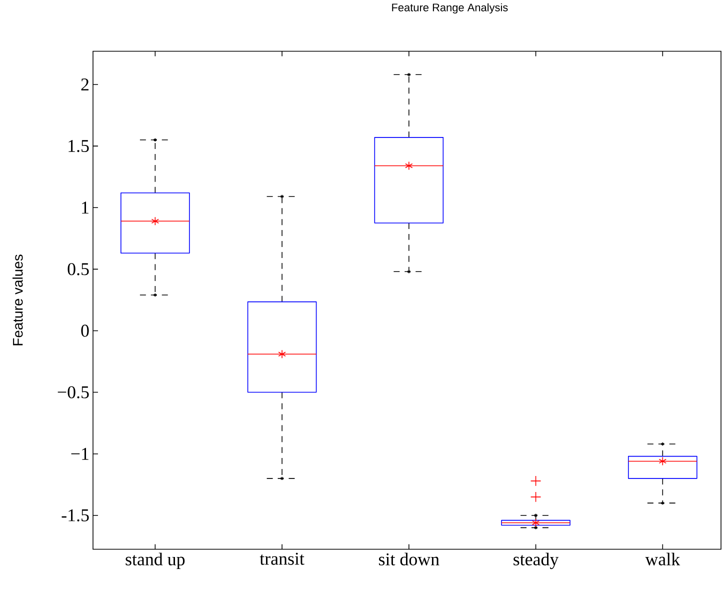 The width and height of the screenshot is (723, 594). Describe the element at coordinates (73, 392) in the screenshot. I see `y-tick-label: −0.5` at that location.